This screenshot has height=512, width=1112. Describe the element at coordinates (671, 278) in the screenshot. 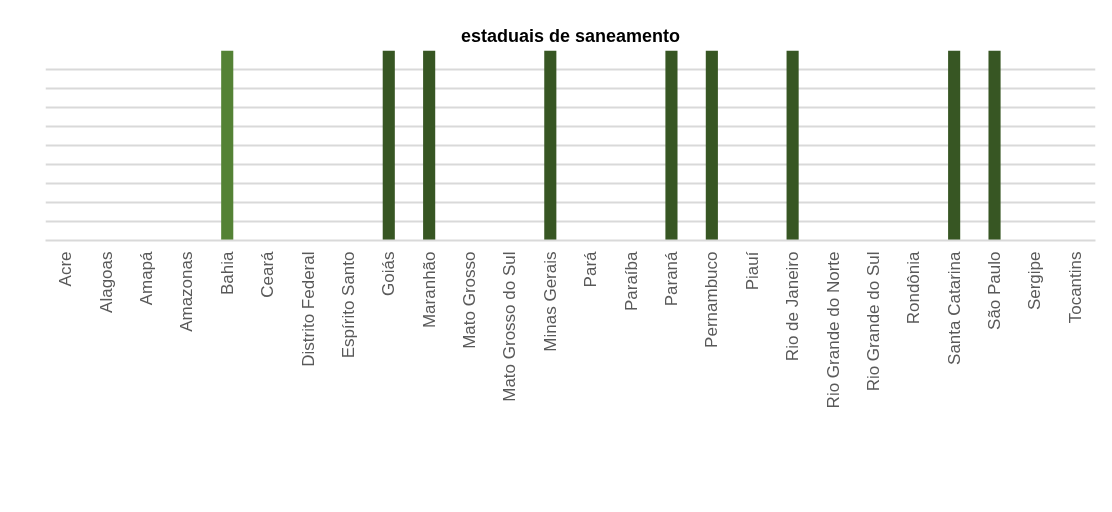

I see `x-tick-label: Paraná` at that location.